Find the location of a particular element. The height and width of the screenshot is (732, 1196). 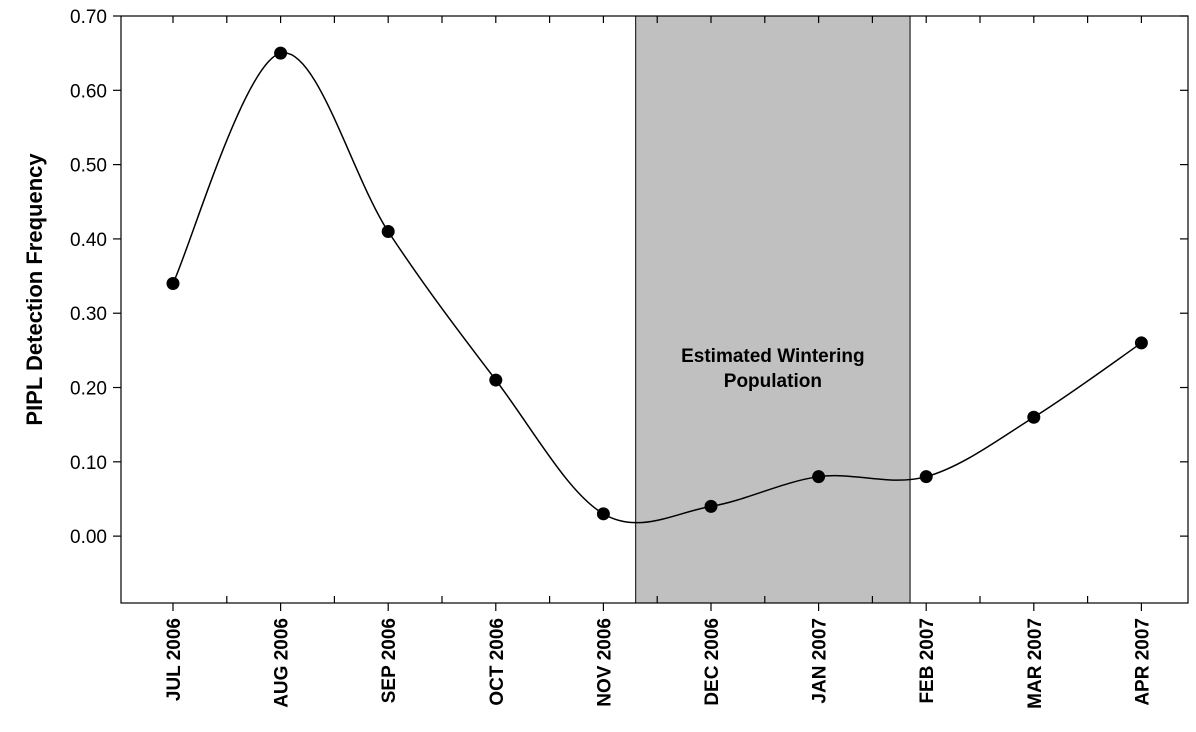

y-axis-title: PIPL Detection Frequency is located at coordinates (34, 289).